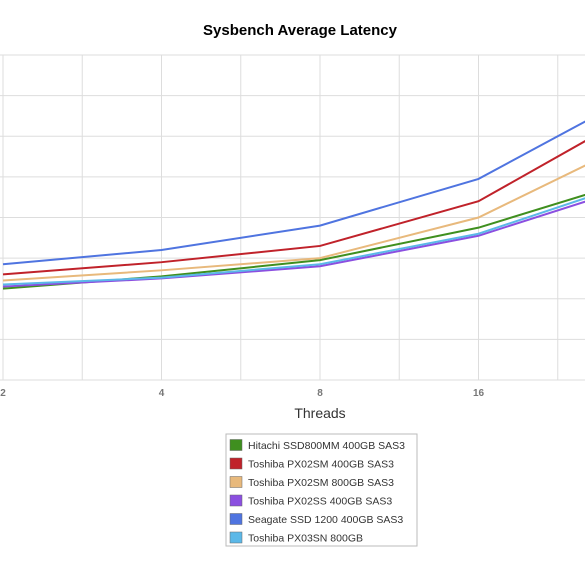 The image size is (585, 572). Describe the element at coordinates (325, 520) in the screenshot. I see `legend-label: Seagate SSD 1200 400GB SAS3` at that location.